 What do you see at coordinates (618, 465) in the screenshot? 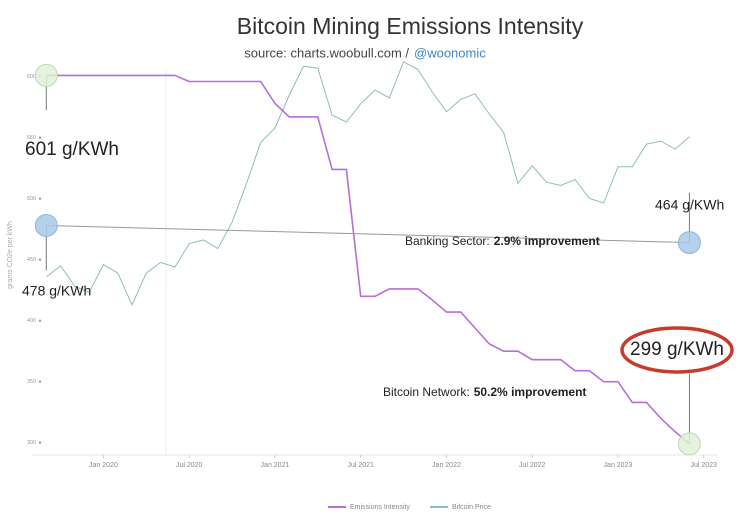
I see `x-tick-label: Jan 2023` at bounding box center [618, 465].